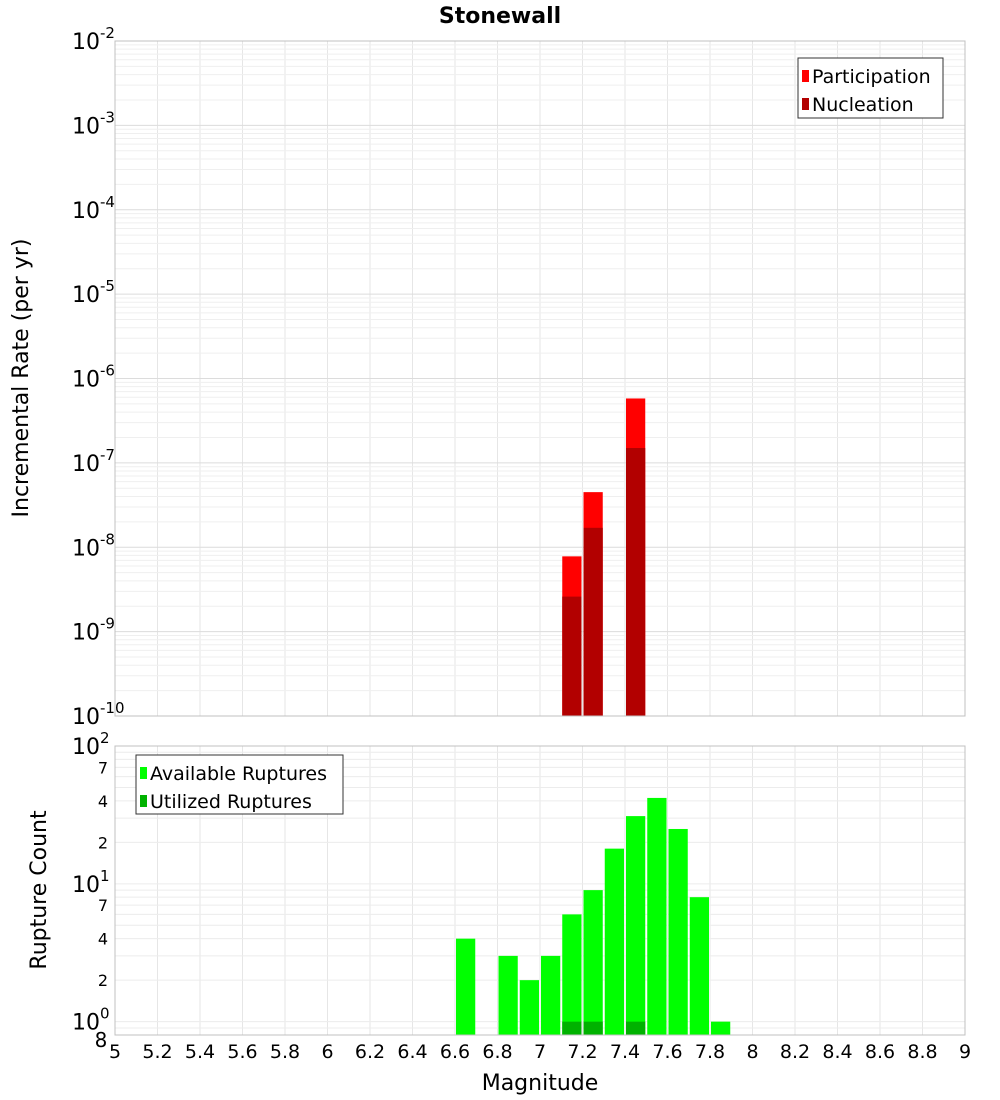  What do you see at coordinates (157, 1052) in the screenshot?
I see `x-tick-label: 5.2` at bounding box center [157, 1052].